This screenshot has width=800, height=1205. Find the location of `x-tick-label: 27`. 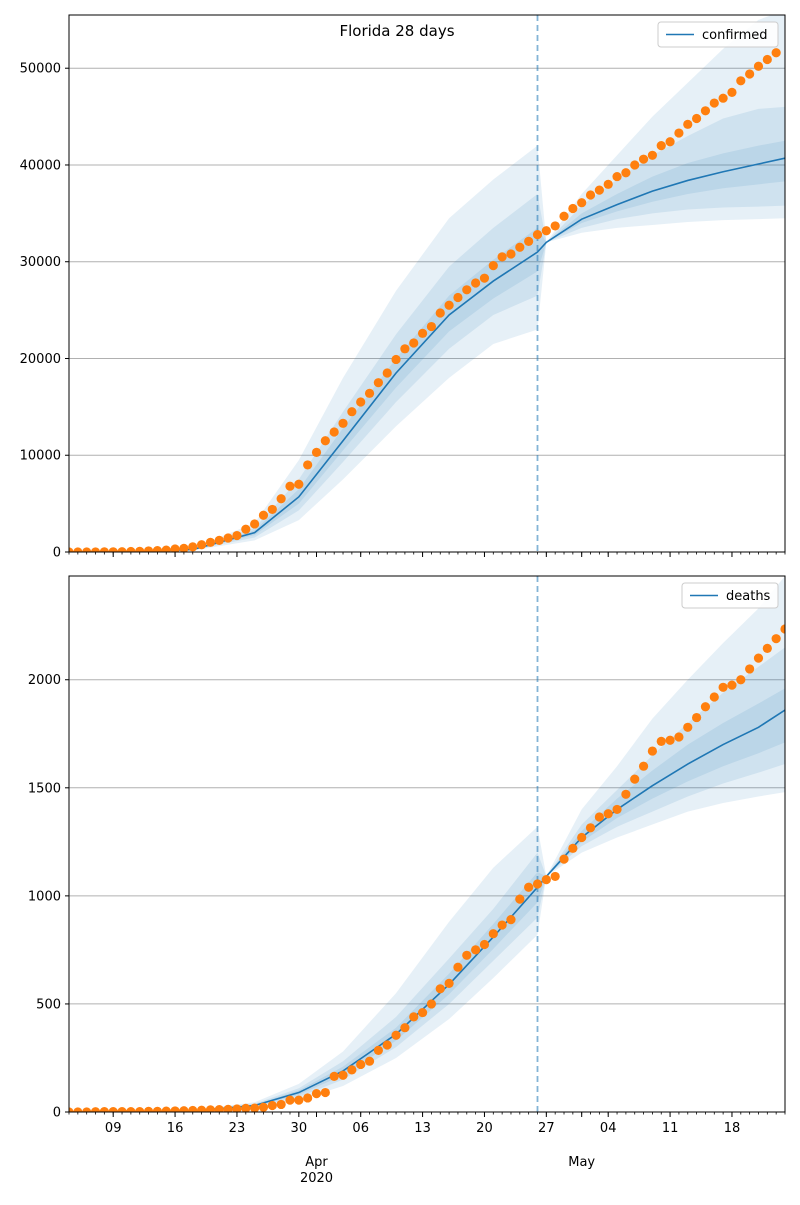

x-tick-label: 27 is located at coordinates (546, 1128).